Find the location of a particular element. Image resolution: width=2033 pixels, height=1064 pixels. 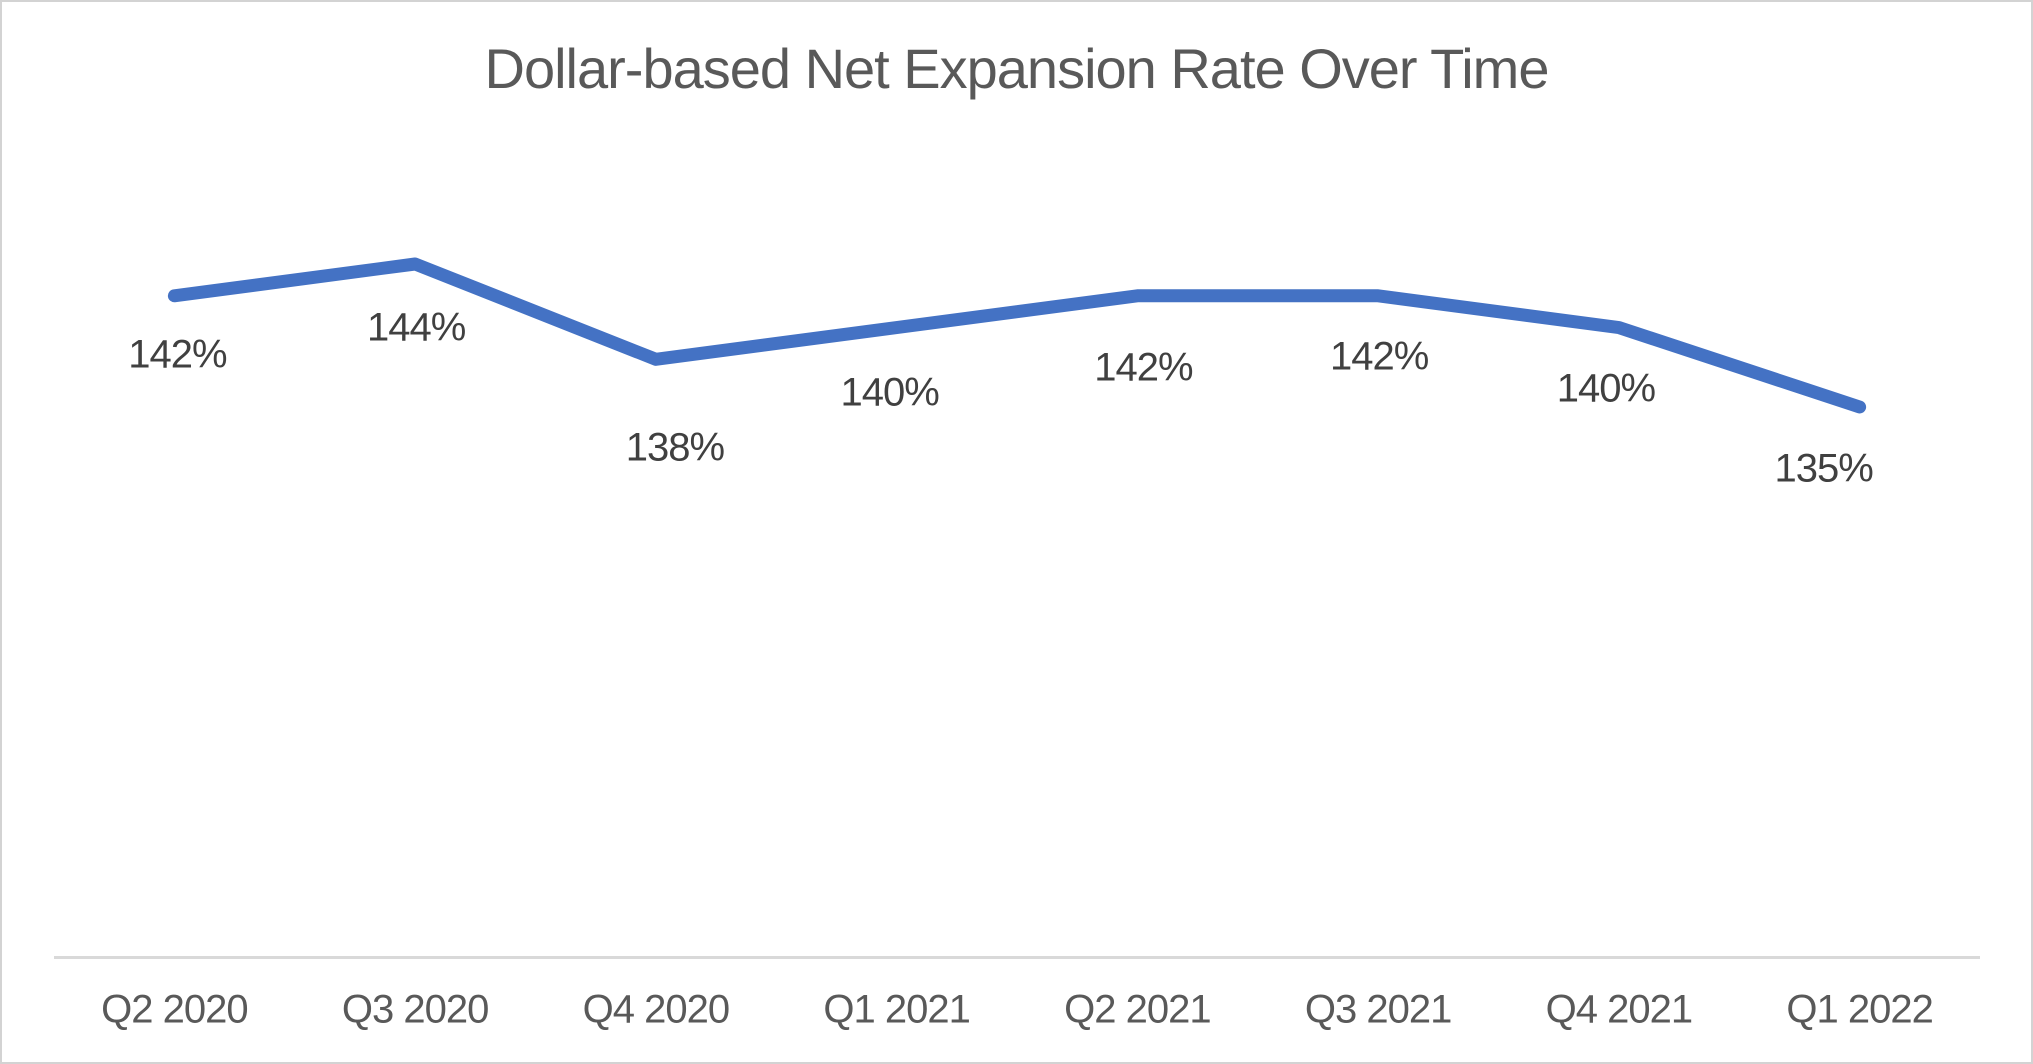

x-axis-label-q4-2020: Q4 2020 is located at coordinates (656, 1009).